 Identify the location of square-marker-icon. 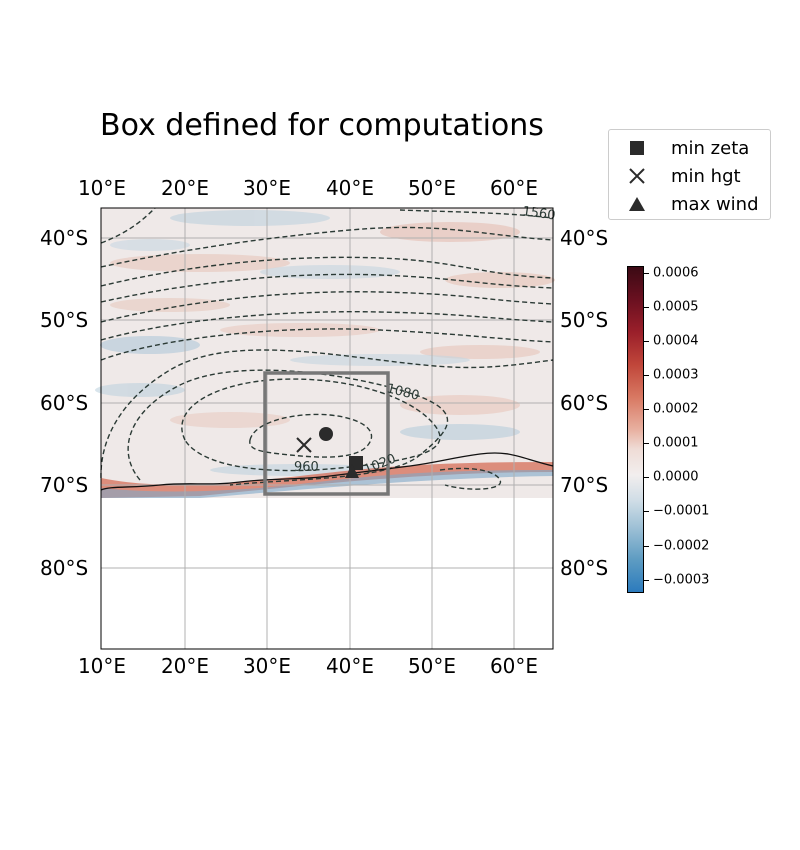
(637, 148).